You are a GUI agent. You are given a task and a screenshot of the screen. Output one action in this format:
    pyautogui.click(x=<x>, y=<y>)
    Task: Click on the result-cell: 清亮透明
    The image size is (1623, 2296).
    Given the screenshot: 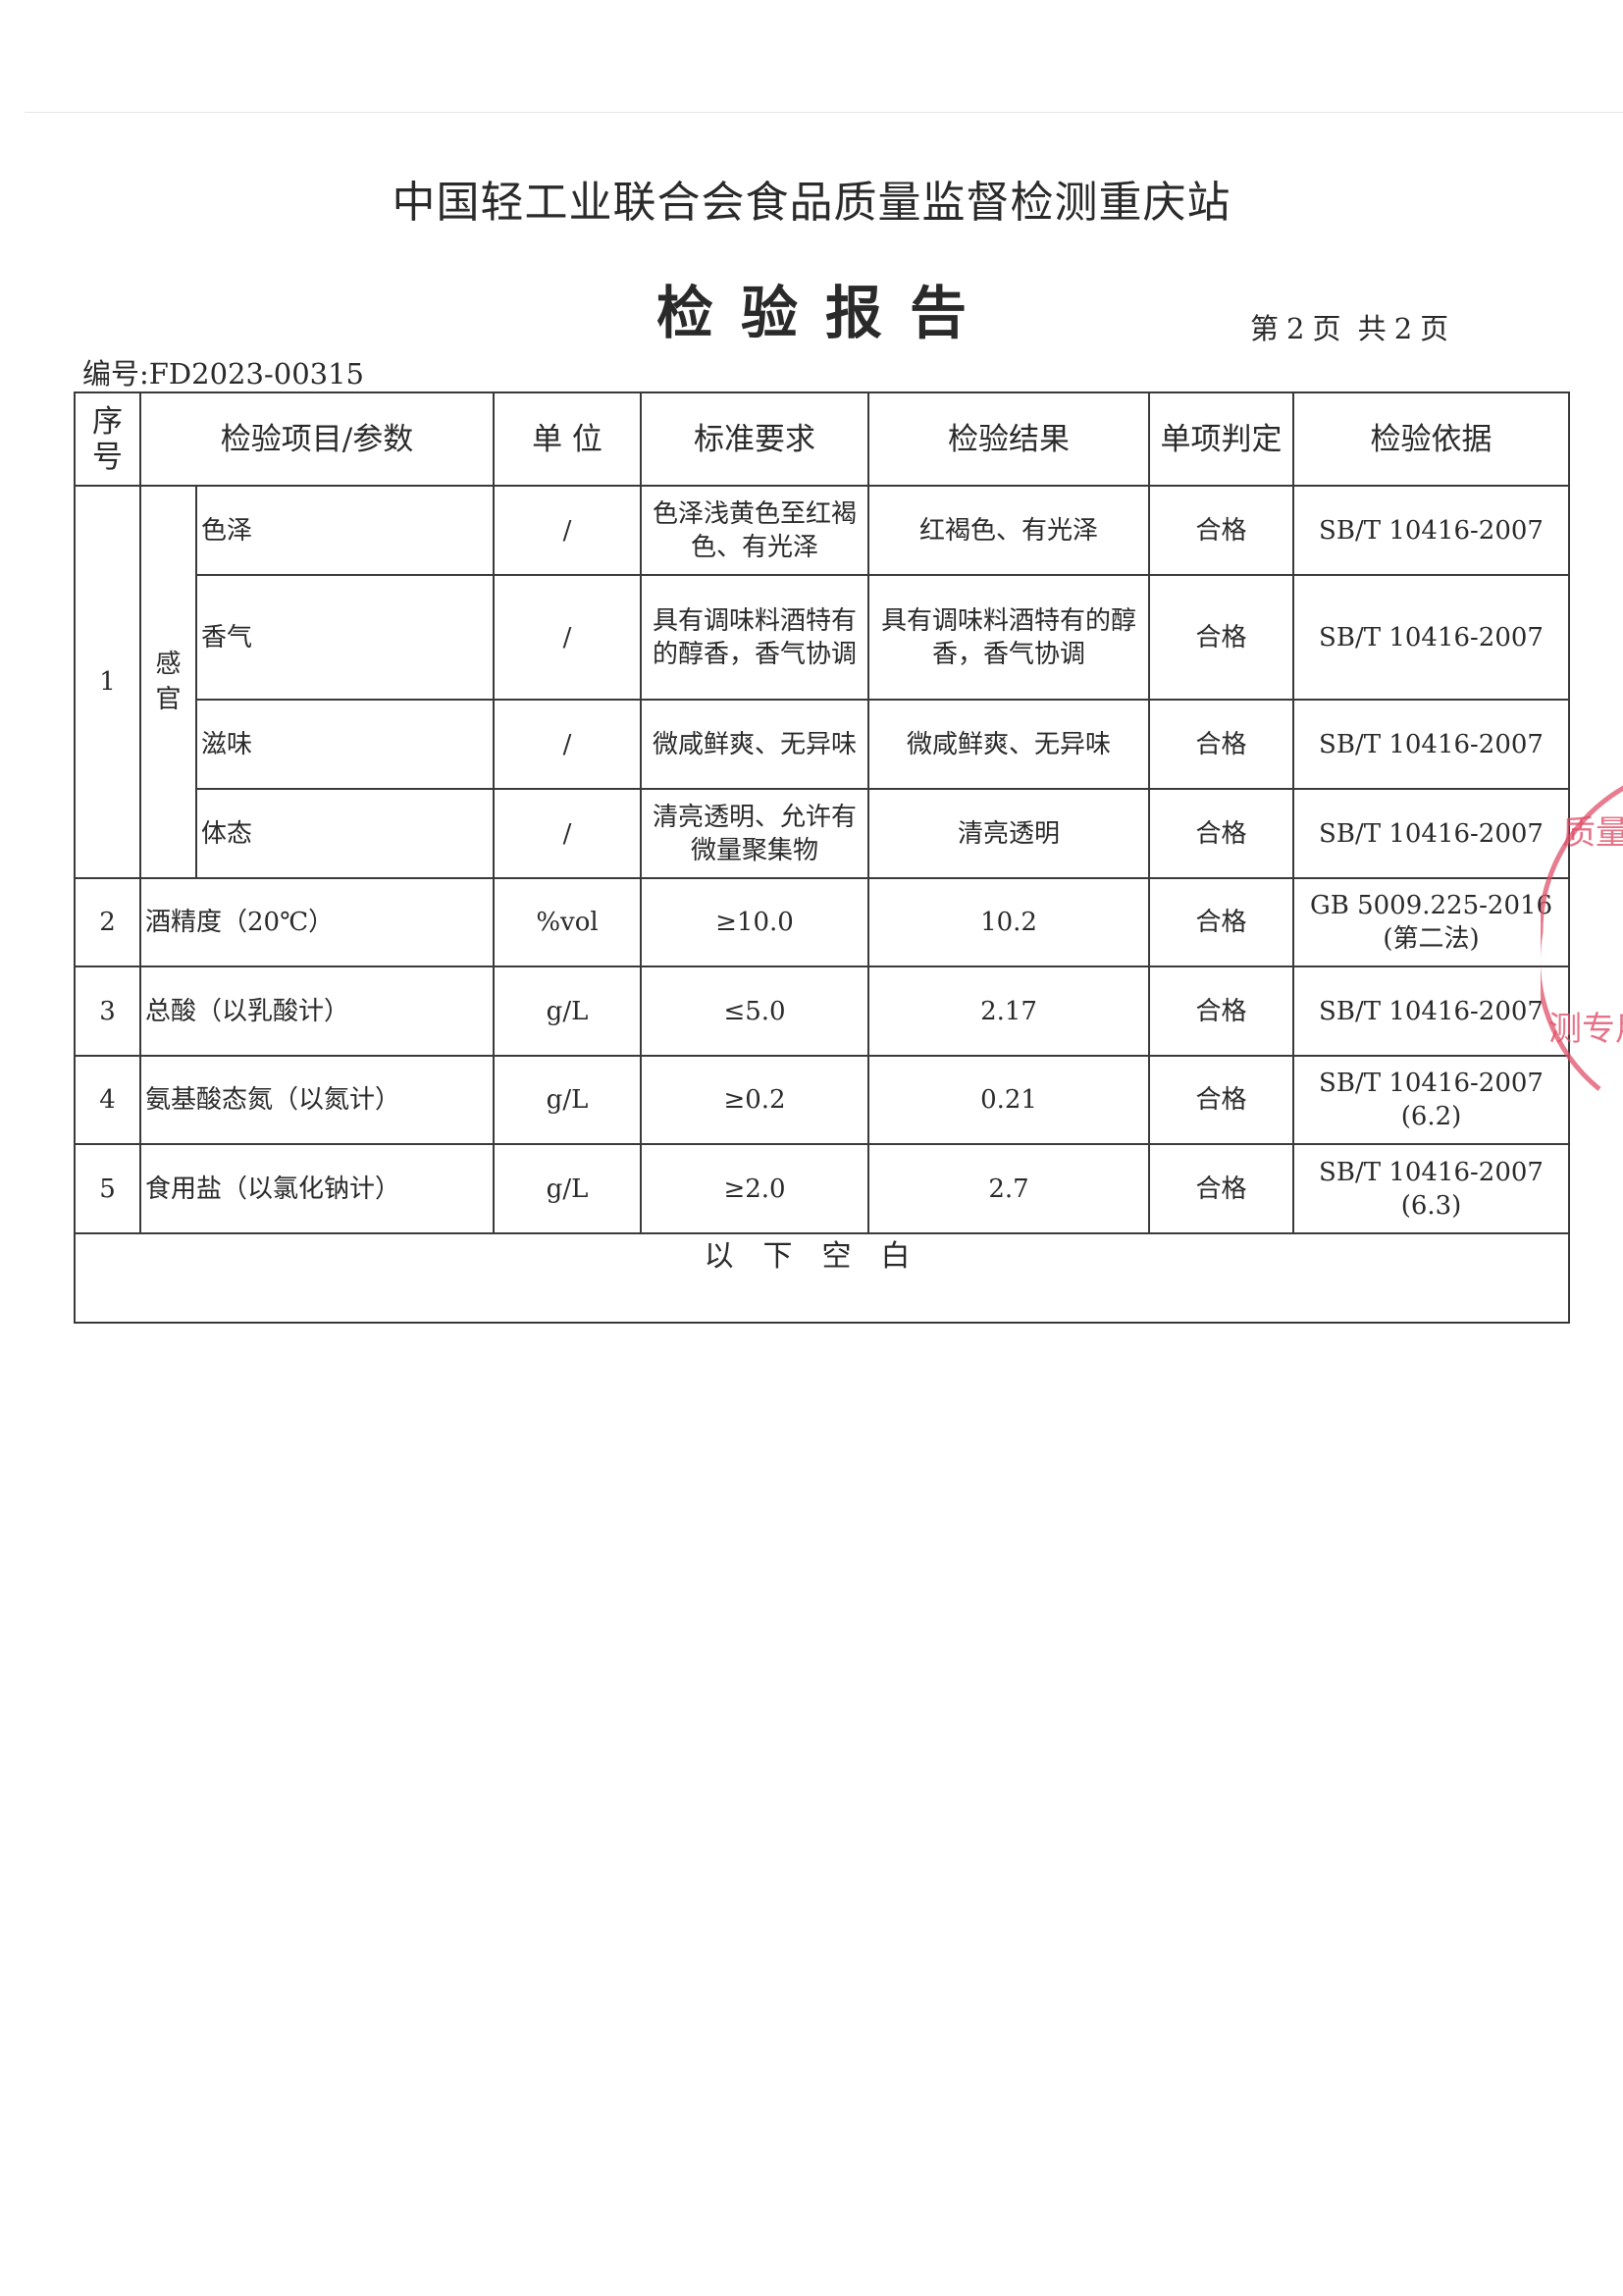 What is the action you would take?
    pyautogui.click(x=1009, y=833)
    